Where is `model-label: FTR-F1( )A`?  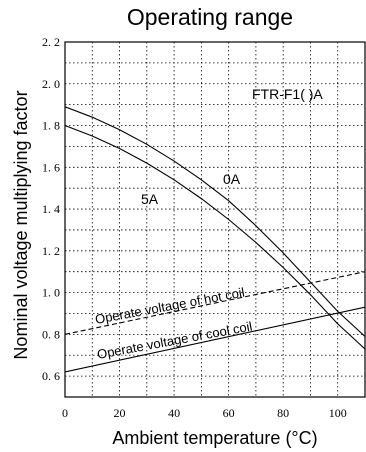
model-label: FTR-F1( )A is located at coordinates (287, 94).